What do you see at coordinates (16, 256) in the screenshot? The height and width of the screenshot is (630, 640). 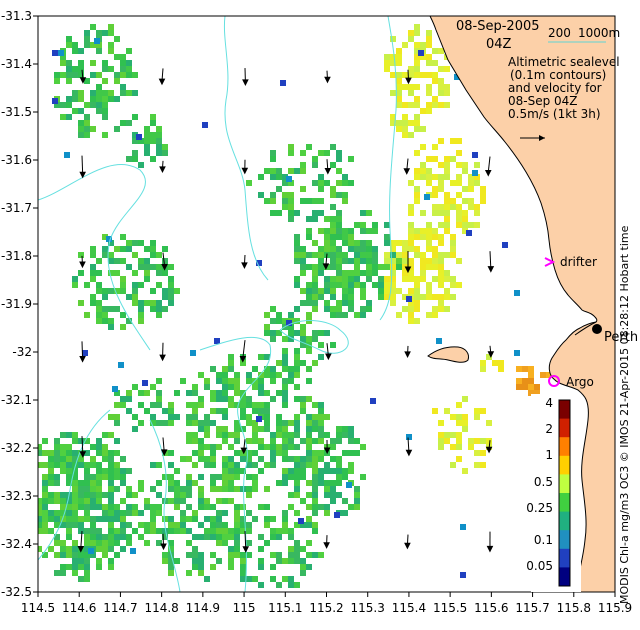 I see `y-tick-label: -31.8` at bounding box center [16, 256].